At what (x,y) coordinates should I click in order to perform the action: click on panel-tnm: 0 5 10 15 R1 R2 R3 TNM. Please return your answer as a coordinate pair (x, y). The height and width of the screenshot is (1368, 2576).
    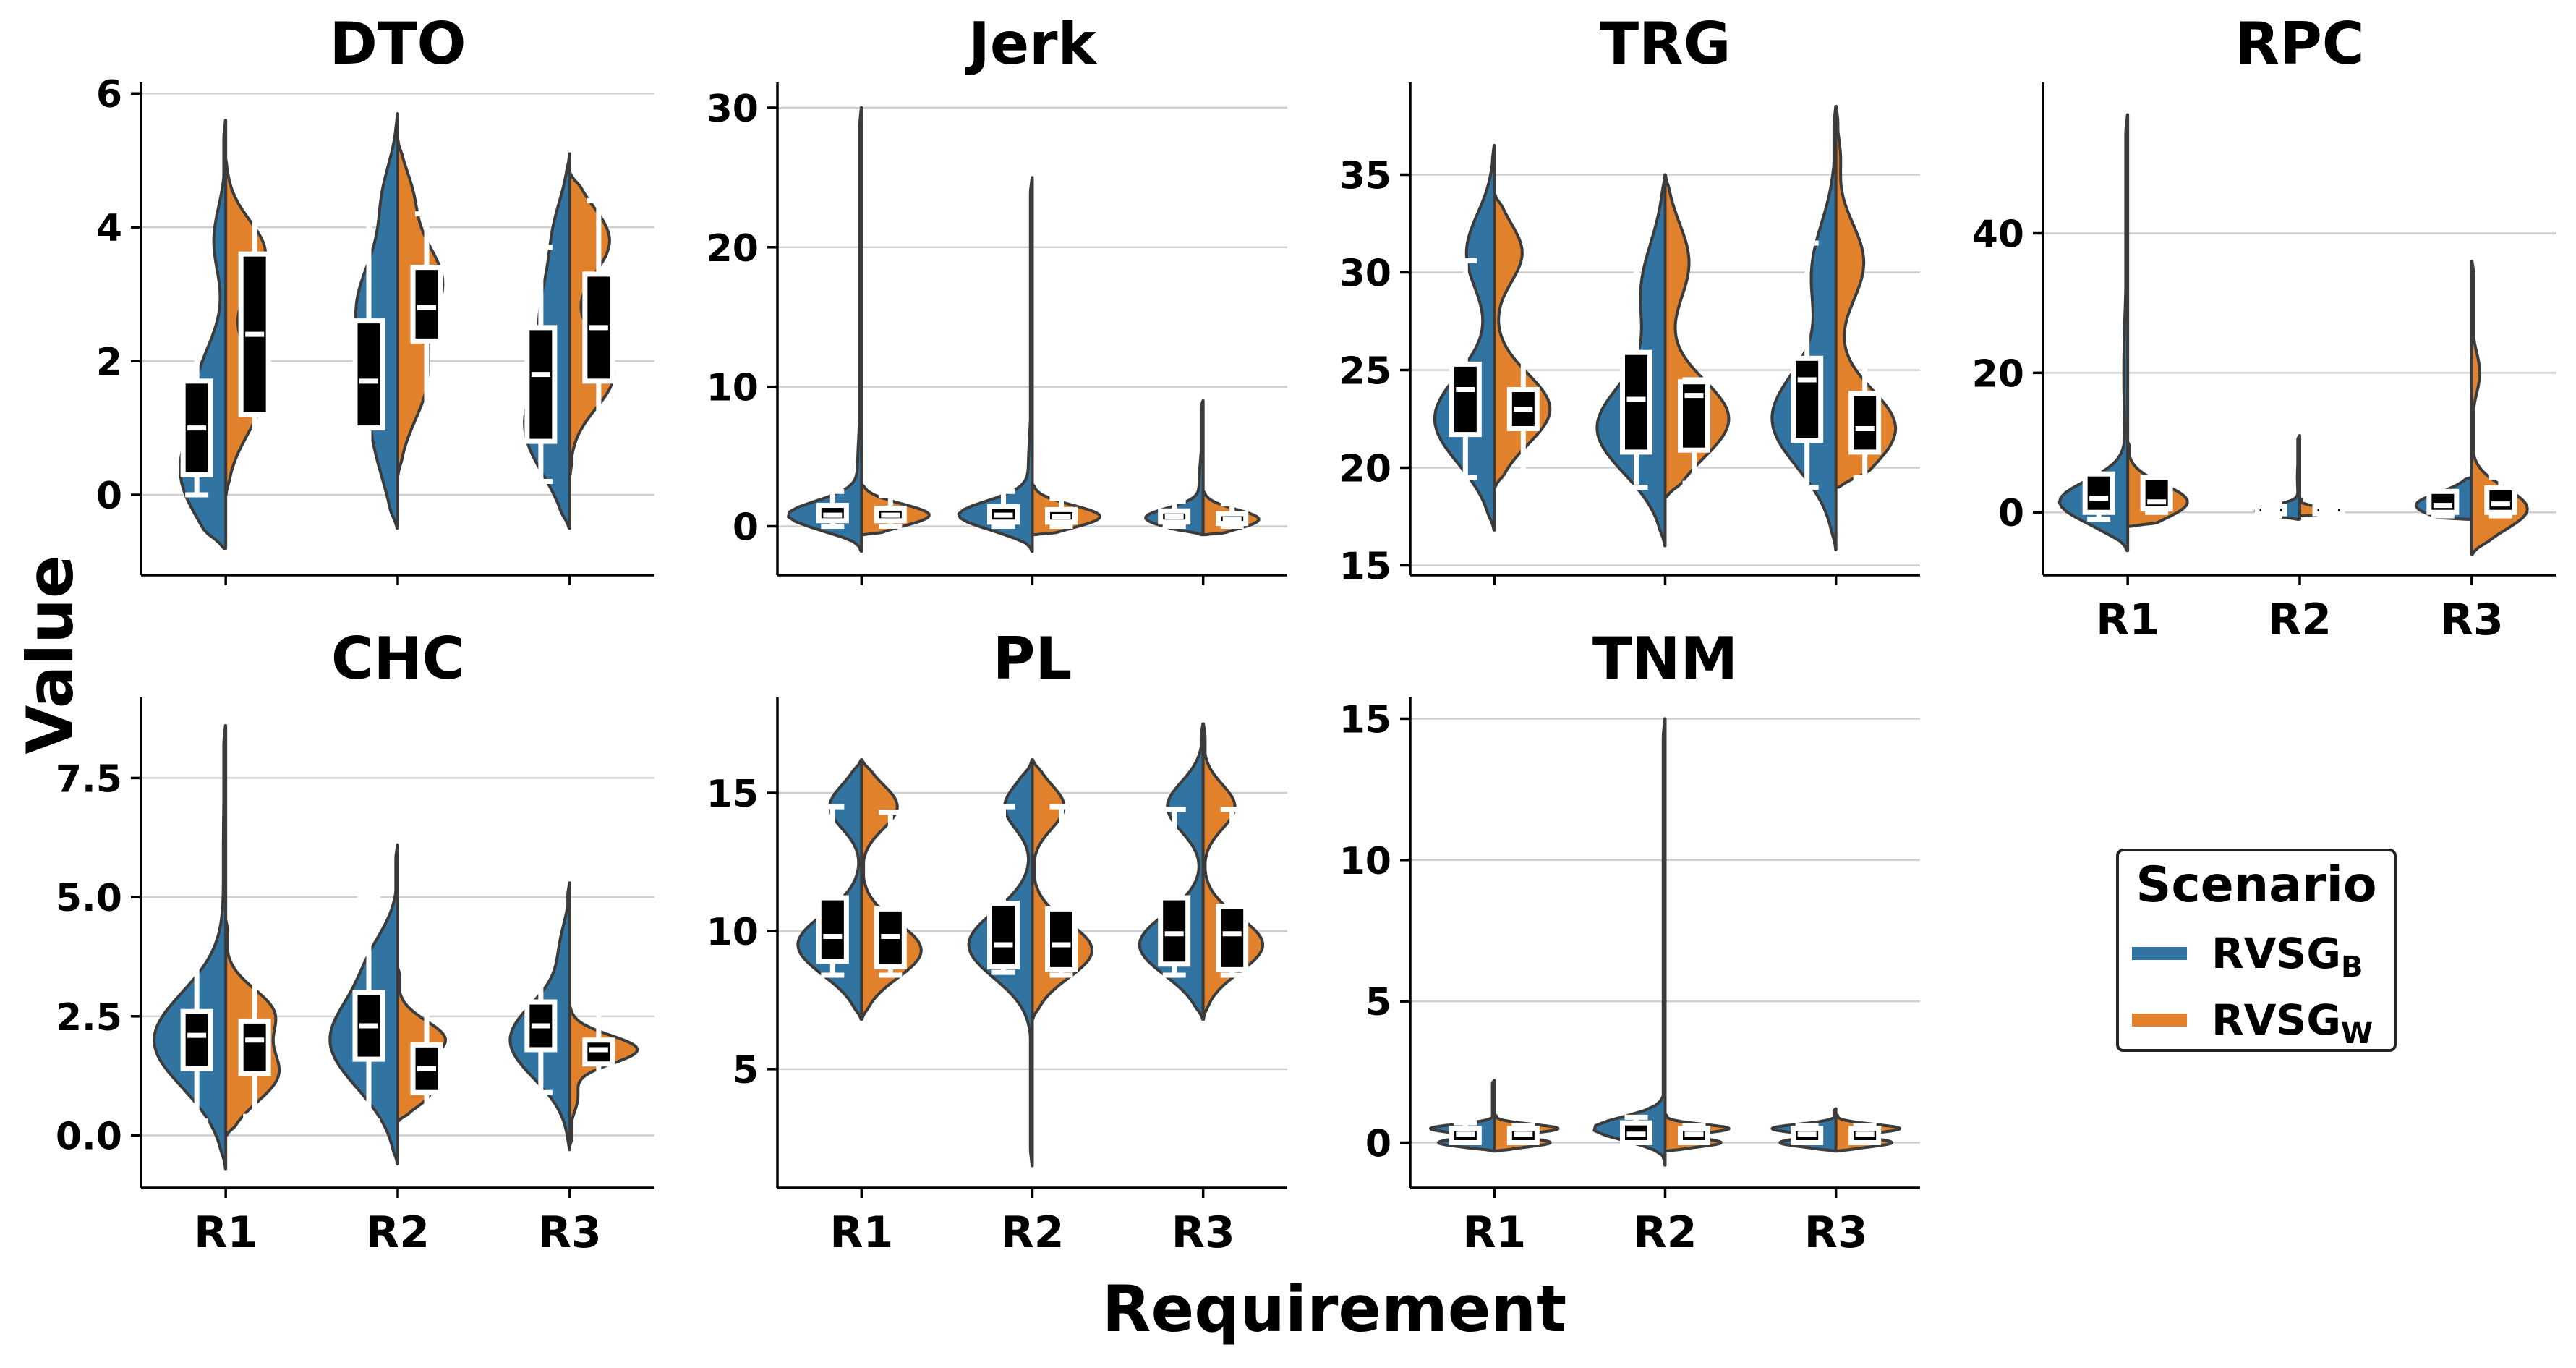
    Looking at the image, I should click on (1629, 941).